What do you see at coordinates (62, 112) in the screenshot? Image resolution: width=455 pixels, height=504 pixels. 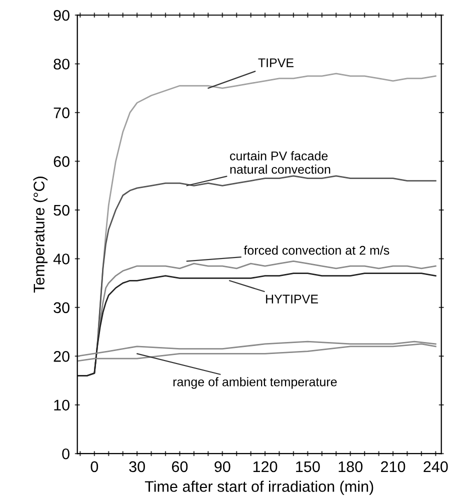 I see `y-tick-label: 70` at bounding box center [62, 112].